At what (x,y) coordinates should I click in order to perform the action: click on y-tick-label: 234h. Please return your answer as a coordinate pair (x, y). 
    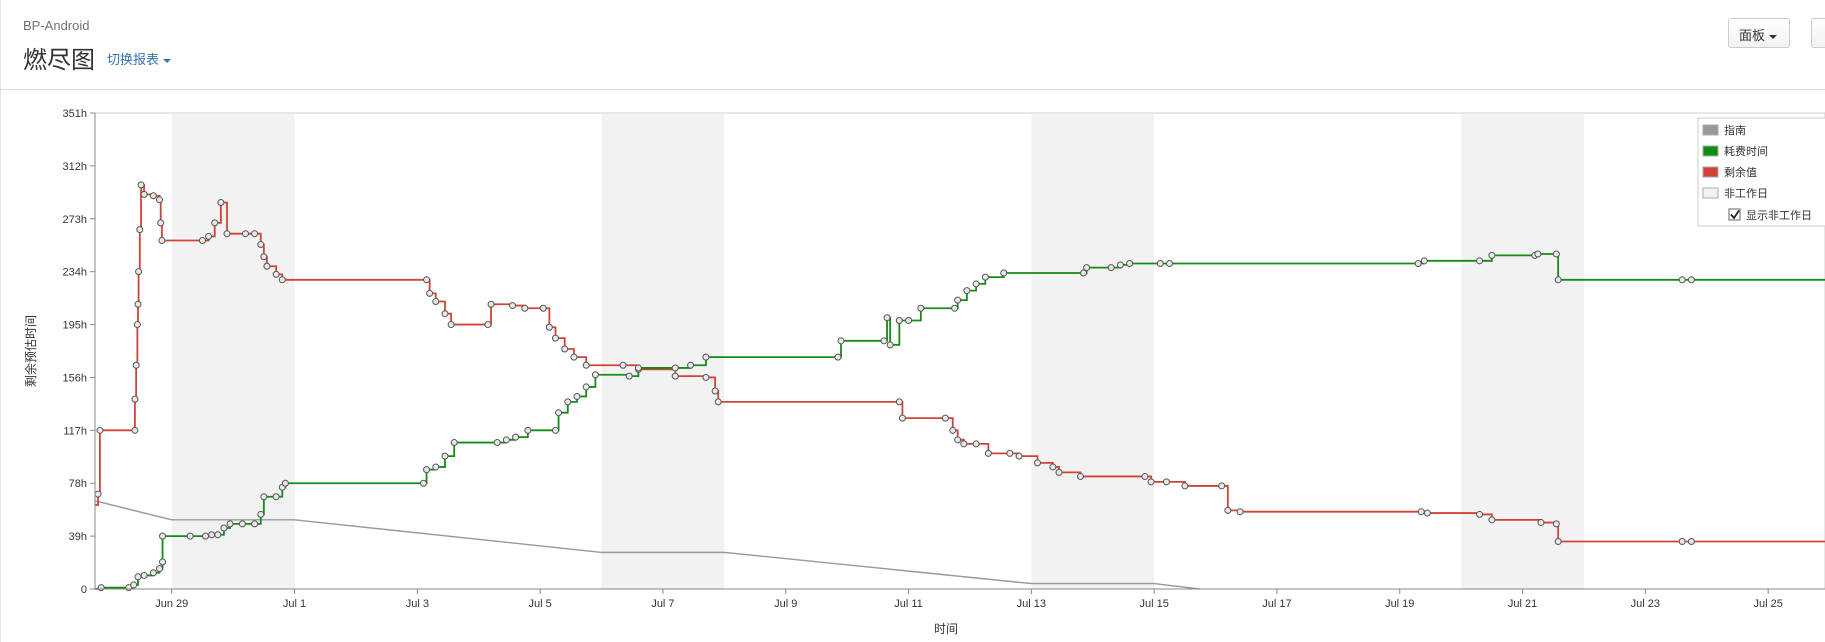
    Looking at the image, I should click on (75, 273).